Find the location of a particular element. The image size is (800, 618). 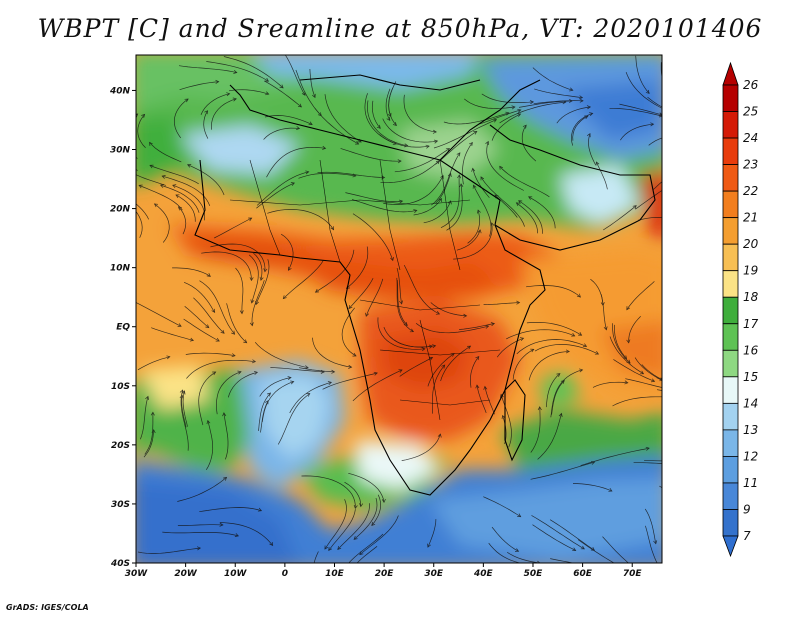

lat-label: EQ is located at coordinates (123, 328).